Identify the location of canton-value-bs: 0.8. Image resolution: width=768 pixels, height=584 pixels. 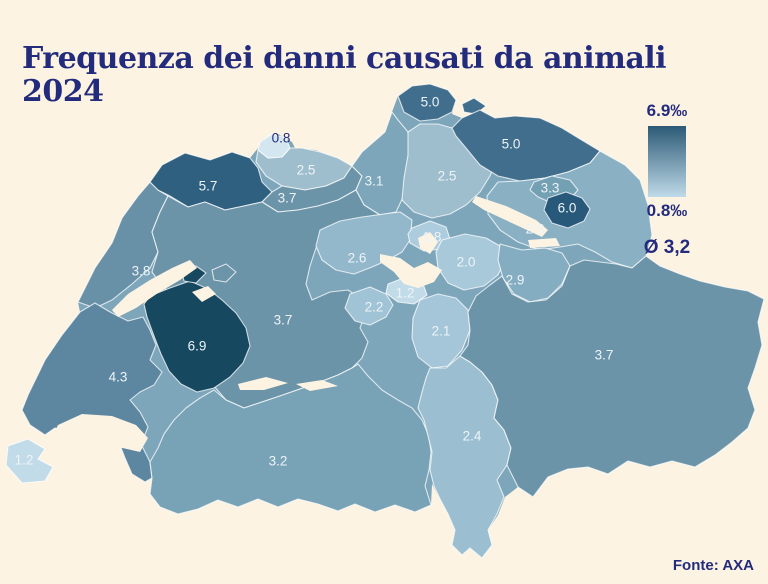
(281, 138).